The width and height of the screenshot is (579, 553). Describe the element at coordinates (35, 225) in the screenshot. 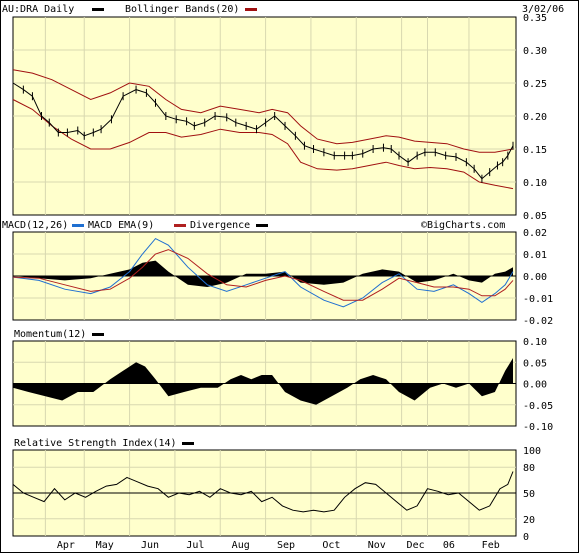

I see `macd-title: MACD(12,26)` at that location.